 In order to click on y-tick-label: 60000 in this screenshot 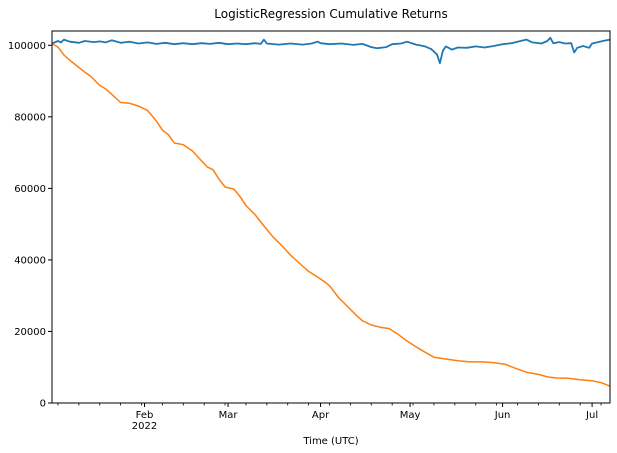, I will do `click(30, 189)`.